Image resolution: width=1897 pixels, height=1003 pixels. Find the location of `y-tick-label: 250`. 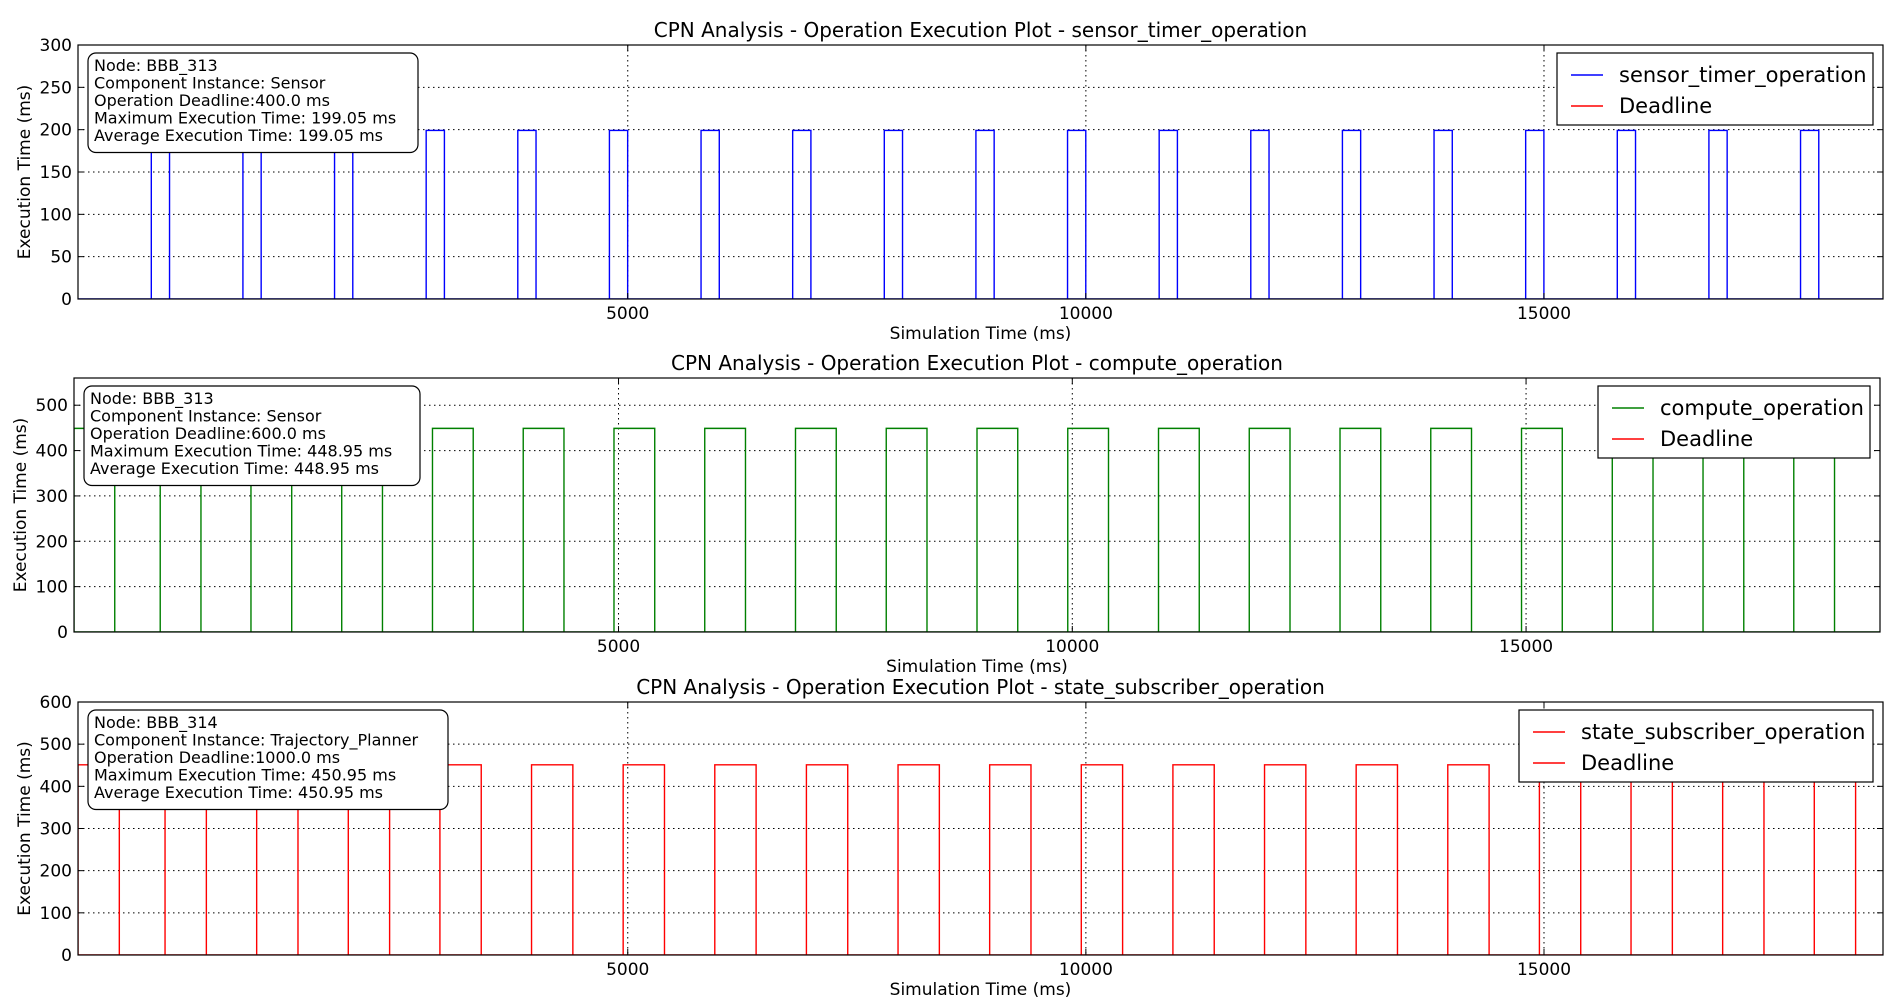

y-tick-label: 250 is located at coordinates (56, 88).